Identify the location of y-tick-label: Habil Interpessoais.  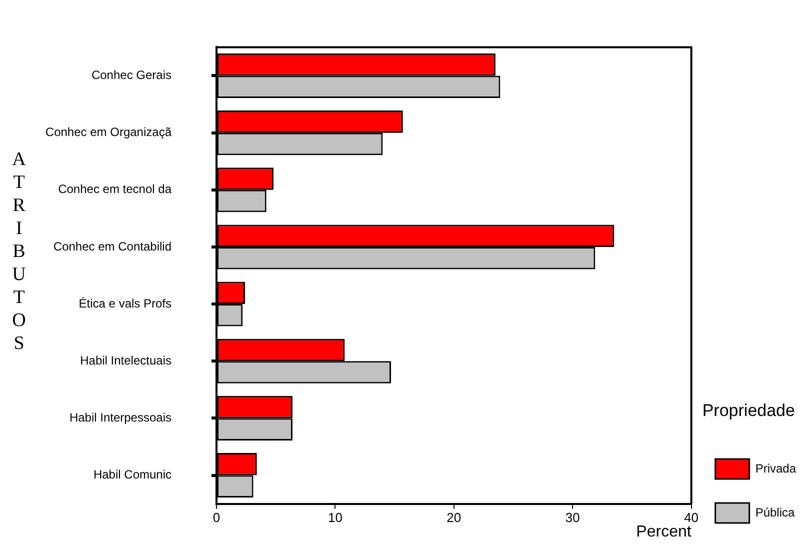
(120, 417).